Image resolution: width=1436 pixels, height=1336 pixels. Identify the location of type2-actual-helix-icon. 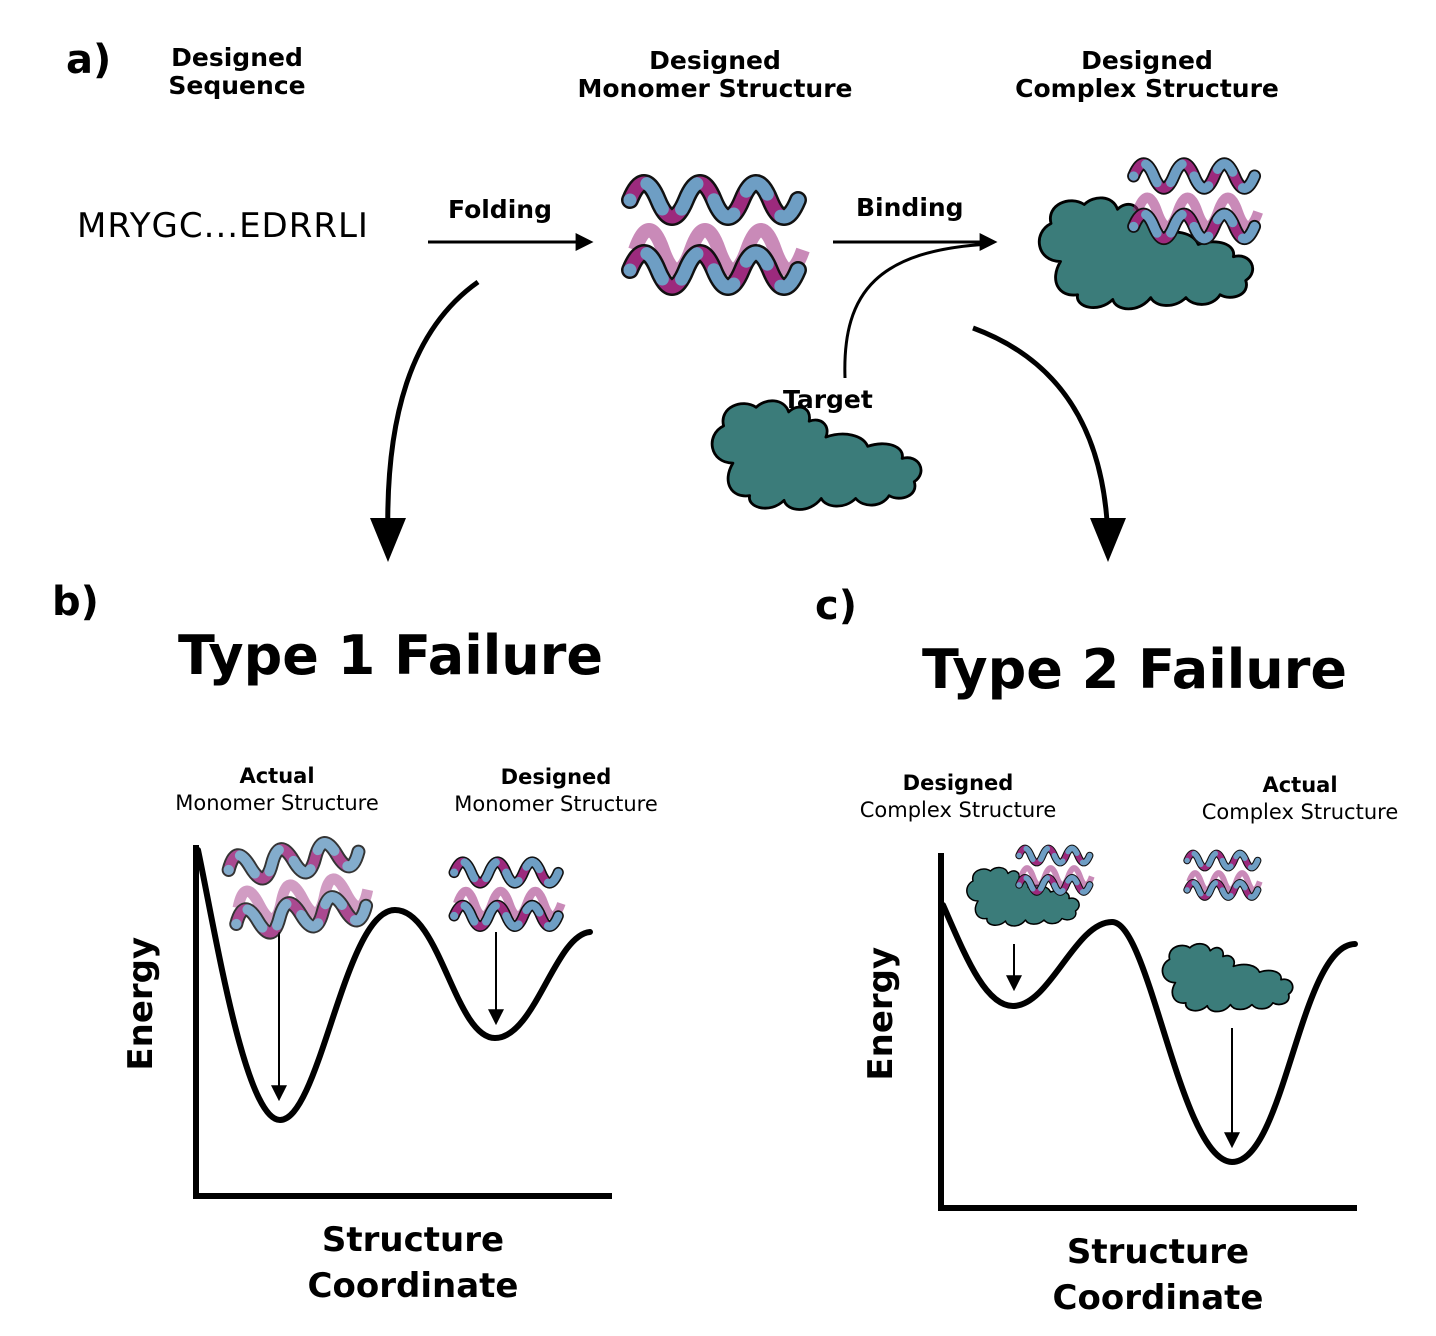
(1223, 875).